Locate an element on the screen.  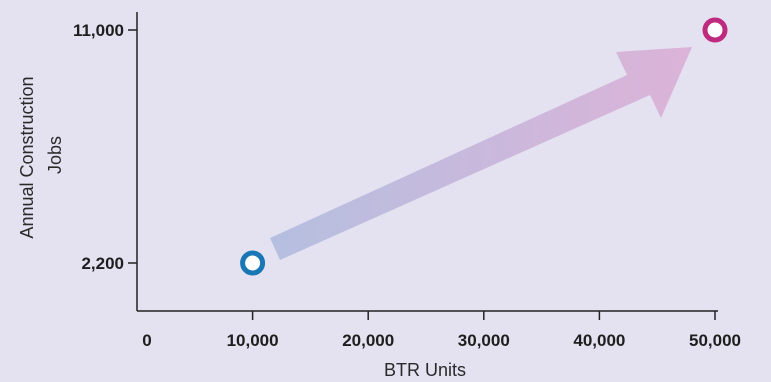
y-axis-title: Annual Construction Jobs is located at coordinates (41, 154).